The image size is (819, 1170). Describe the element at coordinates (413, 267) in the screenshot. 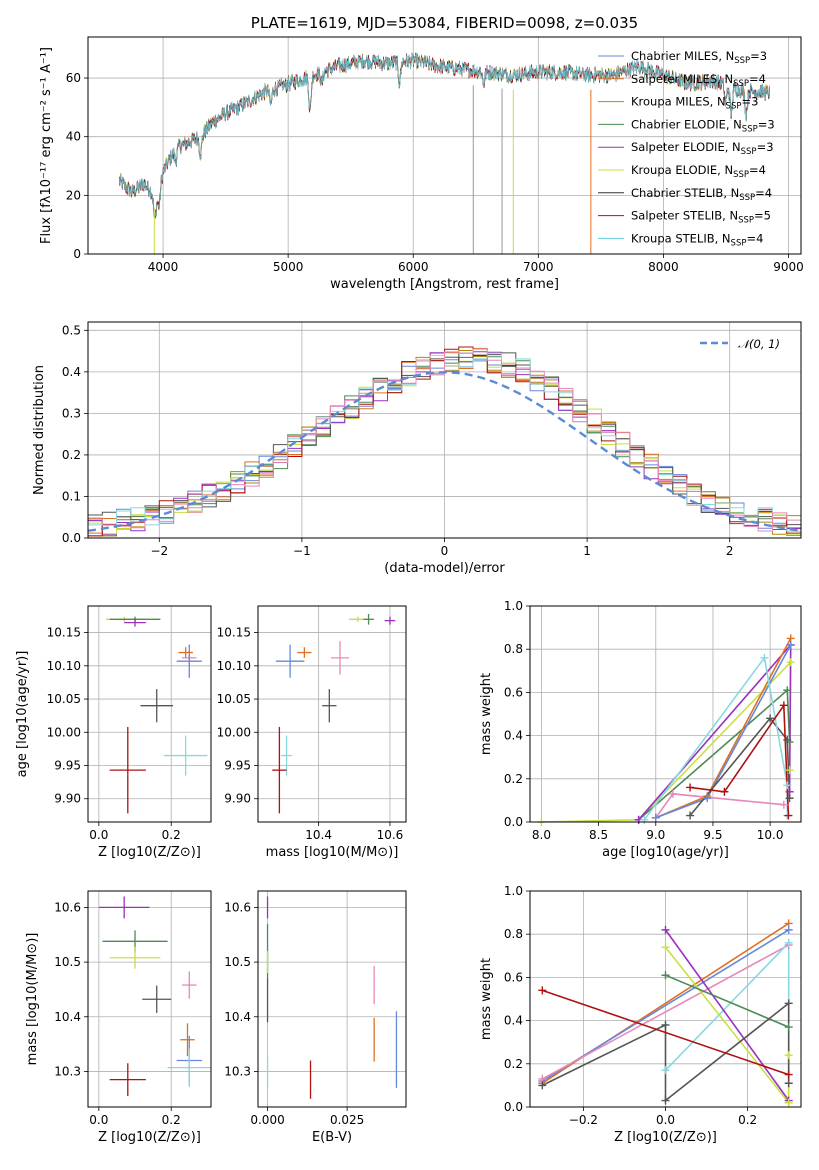

I see `x-tick-label: 6000` at that location.